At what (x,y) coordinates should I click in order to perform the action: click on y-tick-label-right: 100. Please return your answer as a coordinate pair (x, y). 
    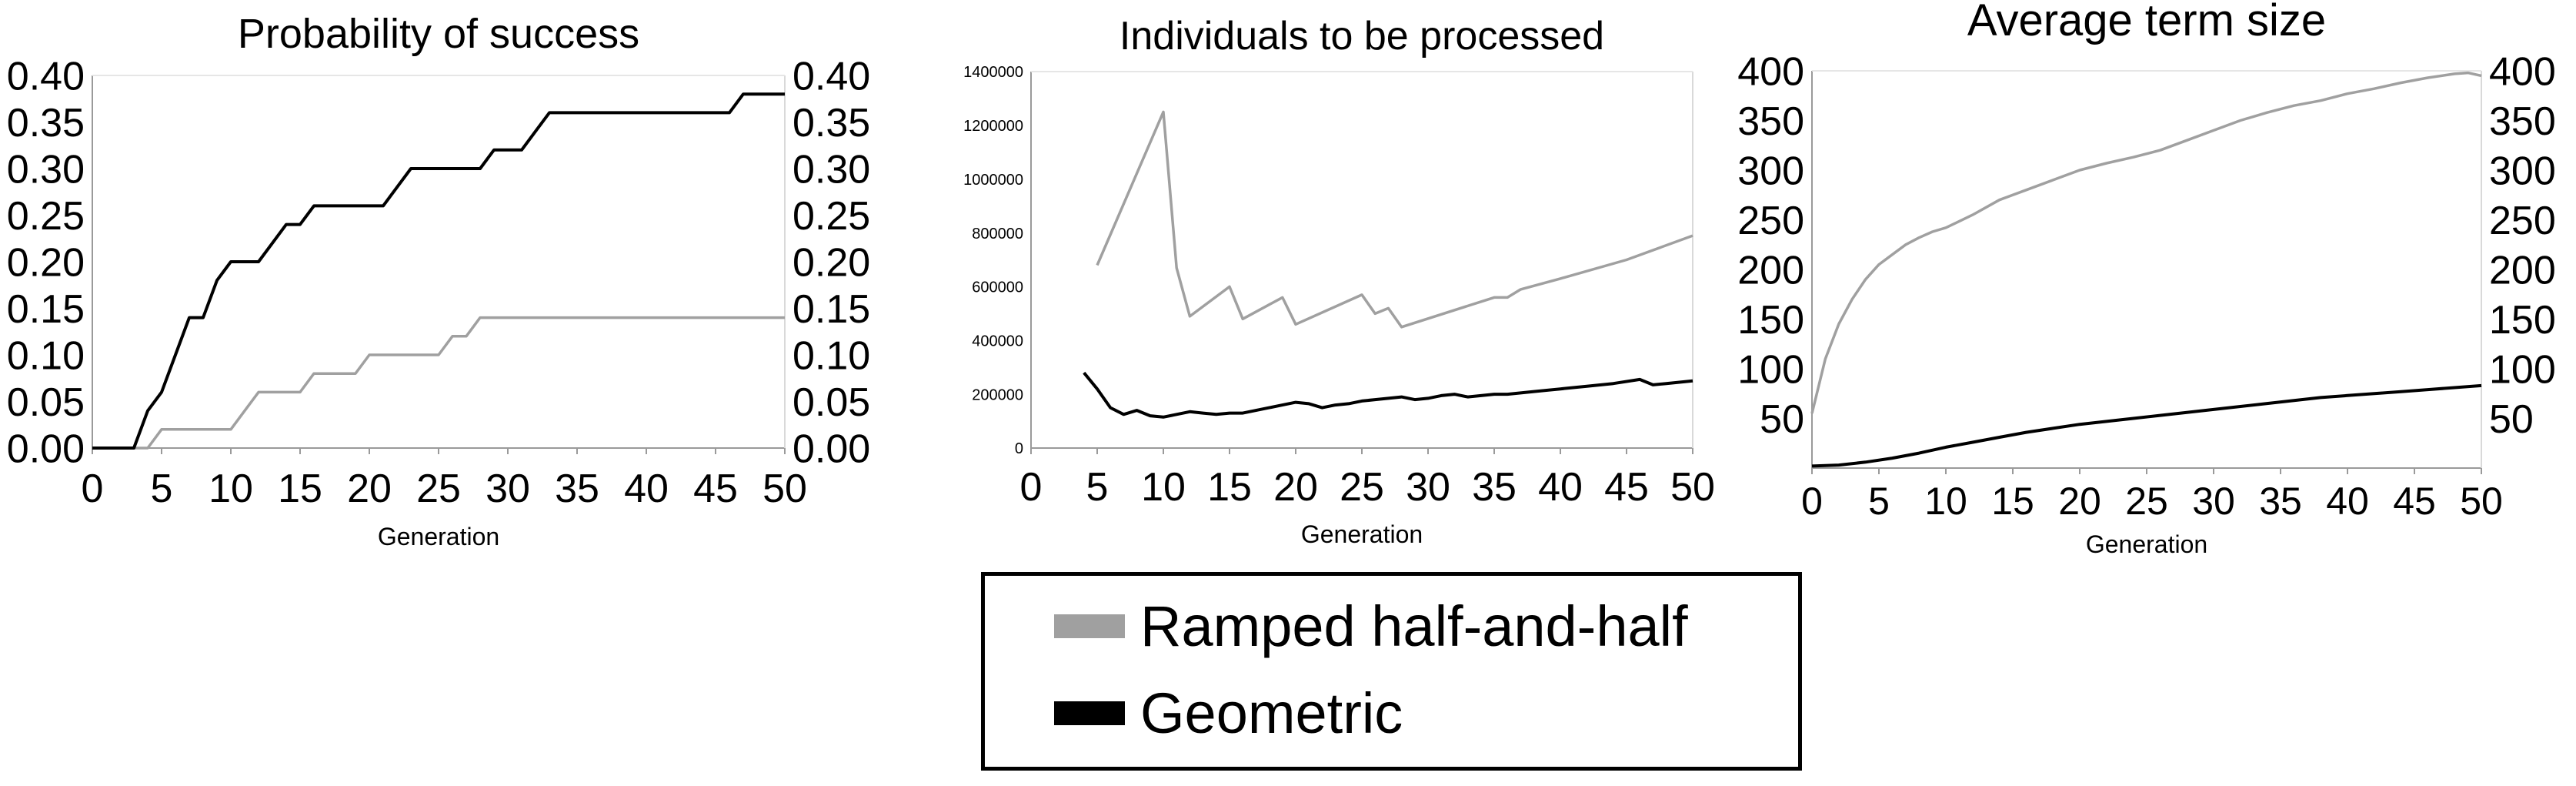
    Looking at the image, I should click on (2522, 370).